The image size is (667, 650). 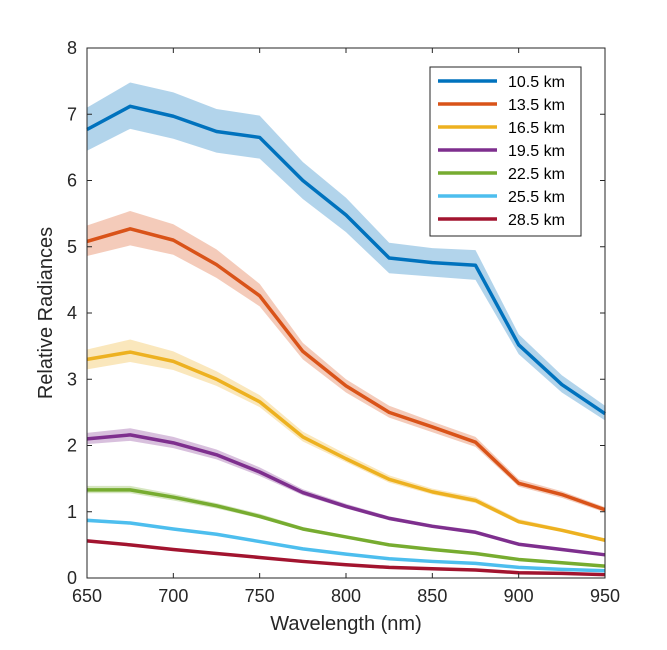 What do you see at coordinates (72, 446) in the screenshot?
I see `y-tick-label: 2` at bounding box center [72, 446].